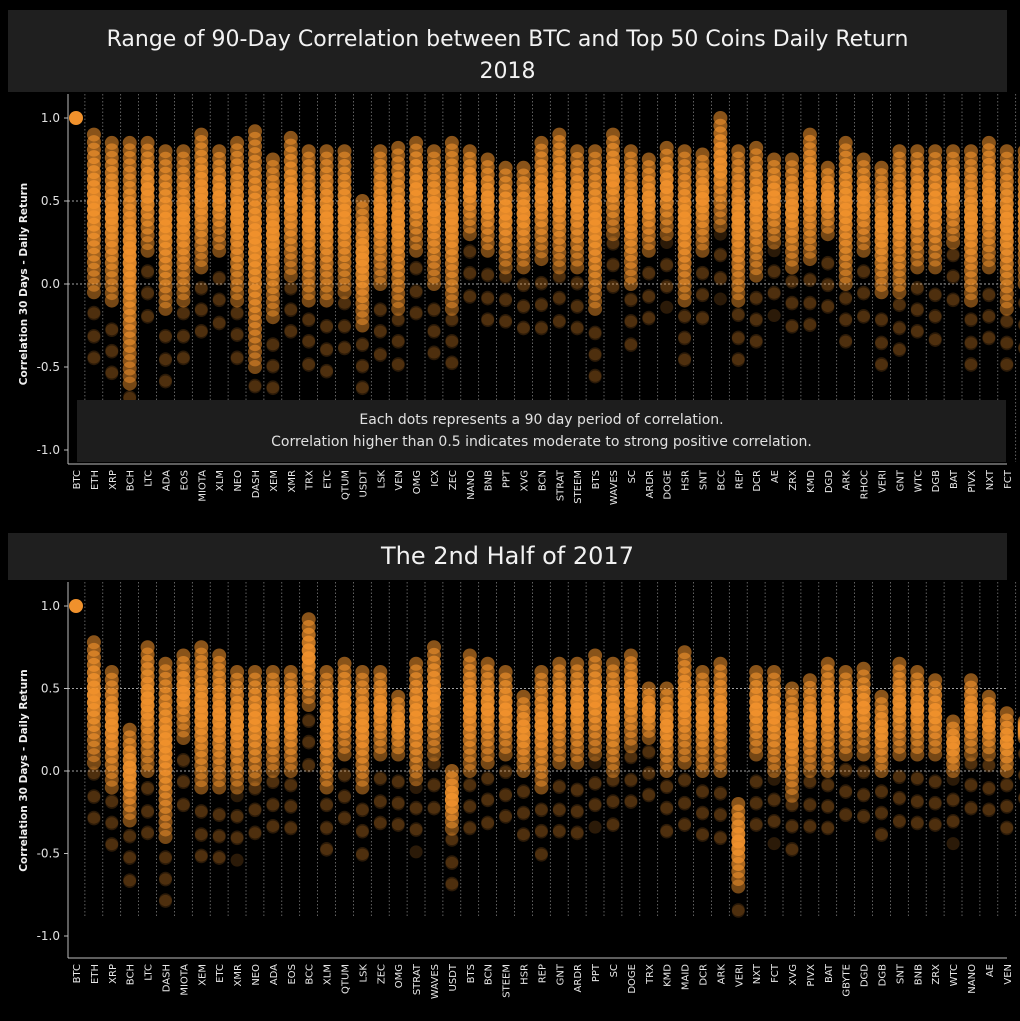 This screenshot has height=1021, width=1020. Describe the element at coordinates (50, 118) in the screenshot. I see `y-tick-label: 1.0` at that location.